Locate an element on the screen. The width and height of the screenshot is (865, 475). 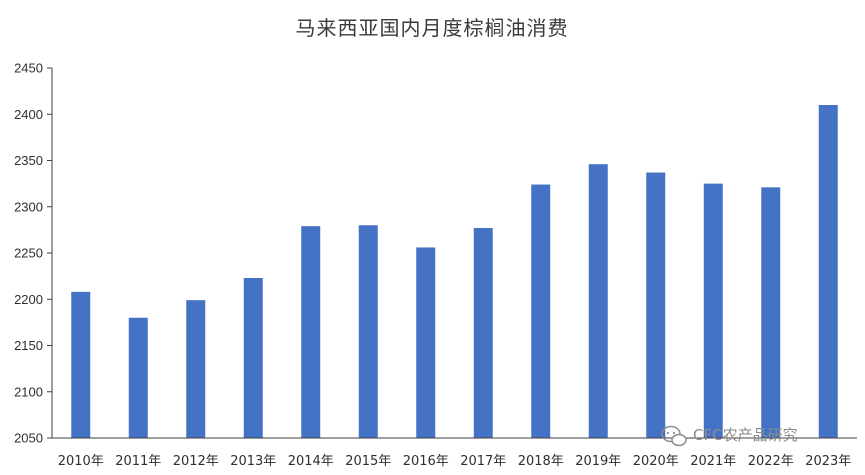
y-tick-label: 2450 is located at coordinates (28, 68).